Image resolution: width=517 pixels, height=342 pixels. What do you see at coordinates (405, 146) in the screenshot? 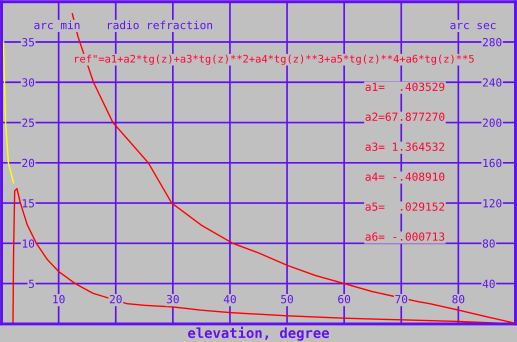
I see `annotation: a3= 1.364532` at bounding box center [405, 146].